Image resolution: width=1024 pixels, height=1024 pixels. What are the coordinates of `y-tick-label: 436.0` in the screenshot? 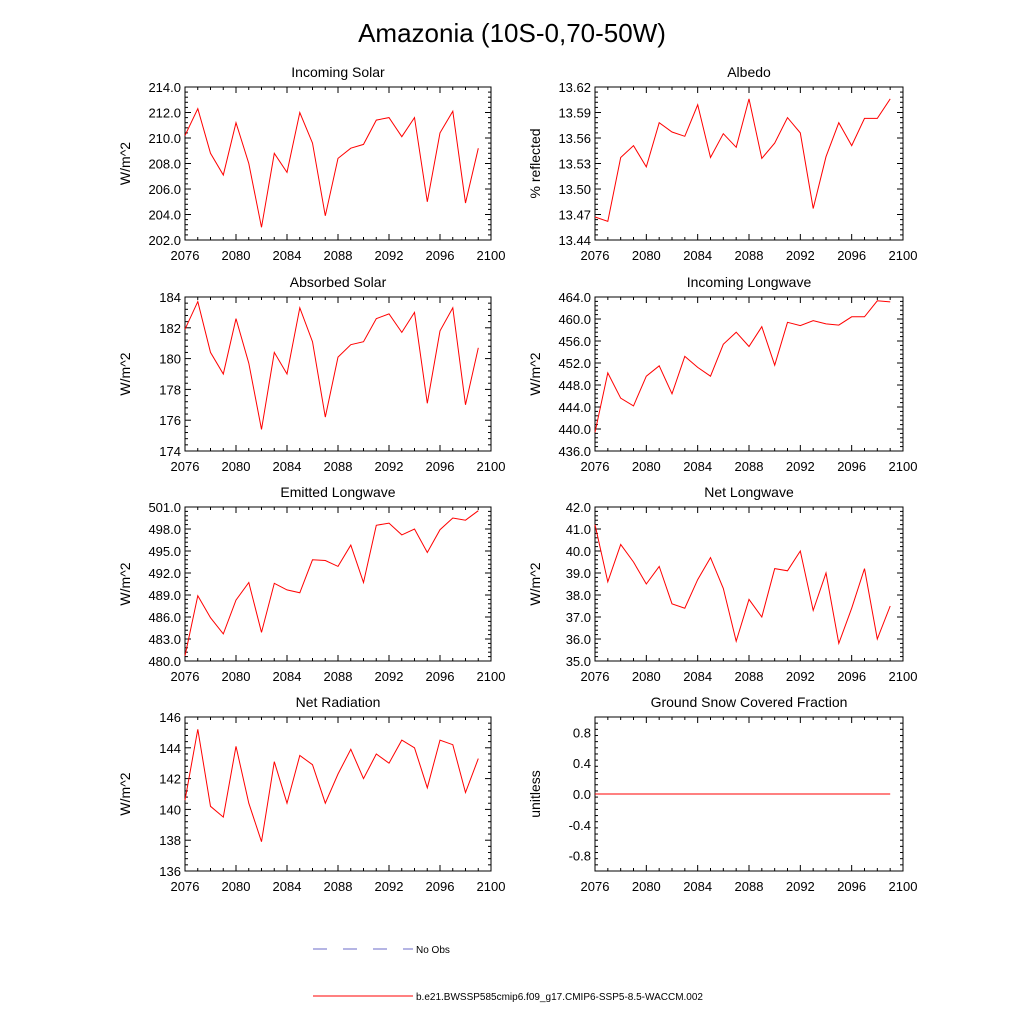 It's located at (574, 451).